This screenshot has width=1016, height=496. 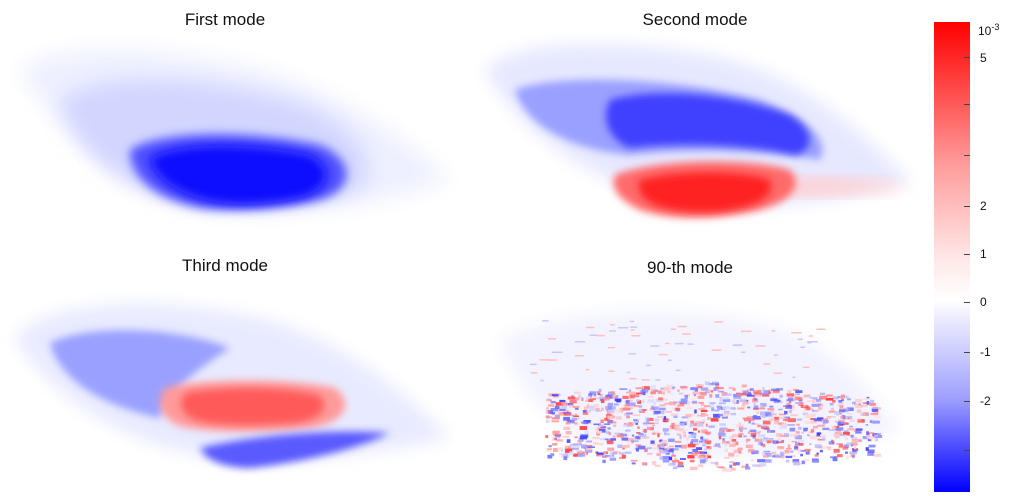 I want to click on colorbar, so click(x=952, y=257).